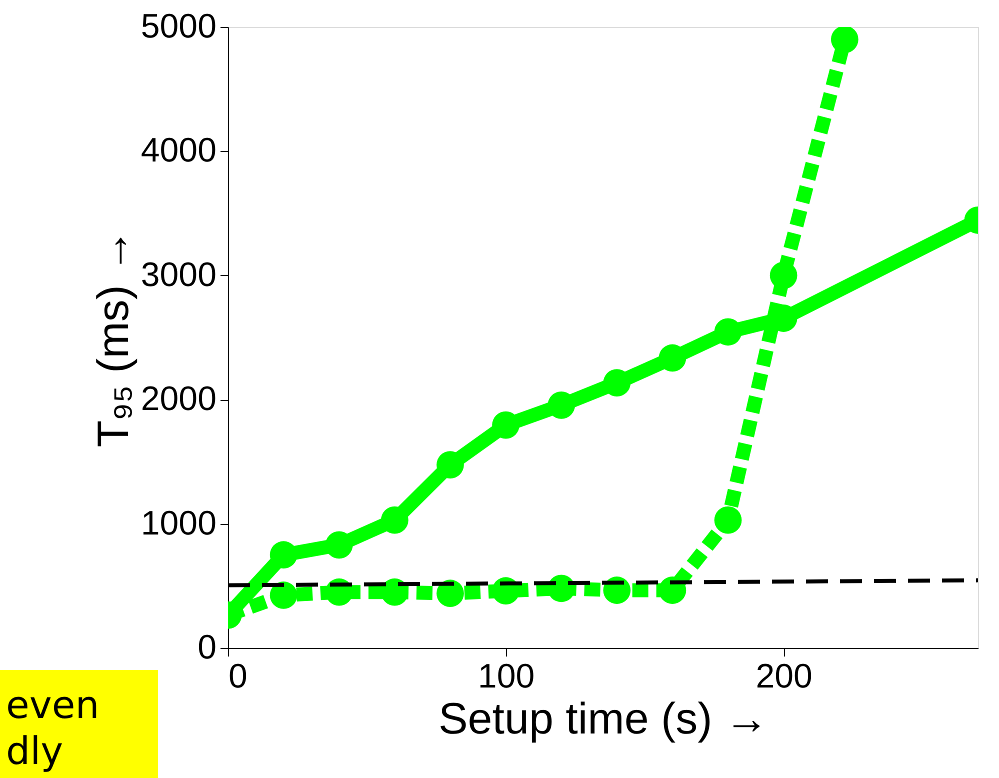 This screenshot has height=778, width=999. Describe the element at coordinates (178, 523) in the screenshot. I see `y-tick-label: 1000` at that location.